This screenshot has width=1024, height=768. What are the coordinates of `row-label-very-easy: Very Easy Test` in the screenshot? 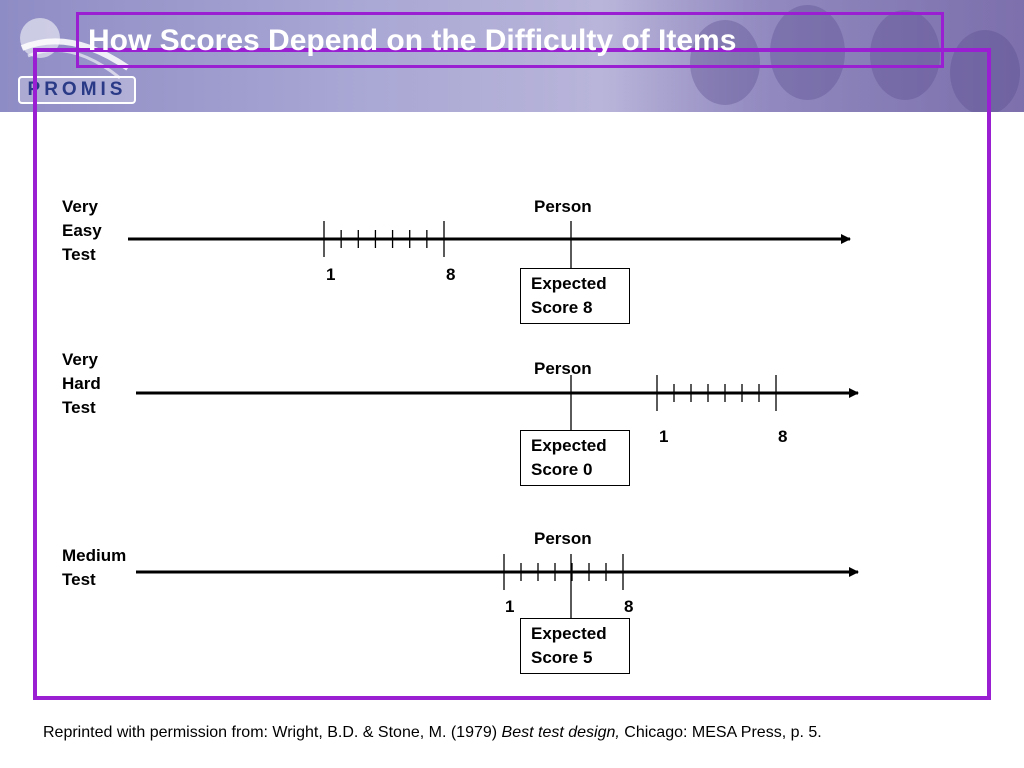 It's located at (82, 230).